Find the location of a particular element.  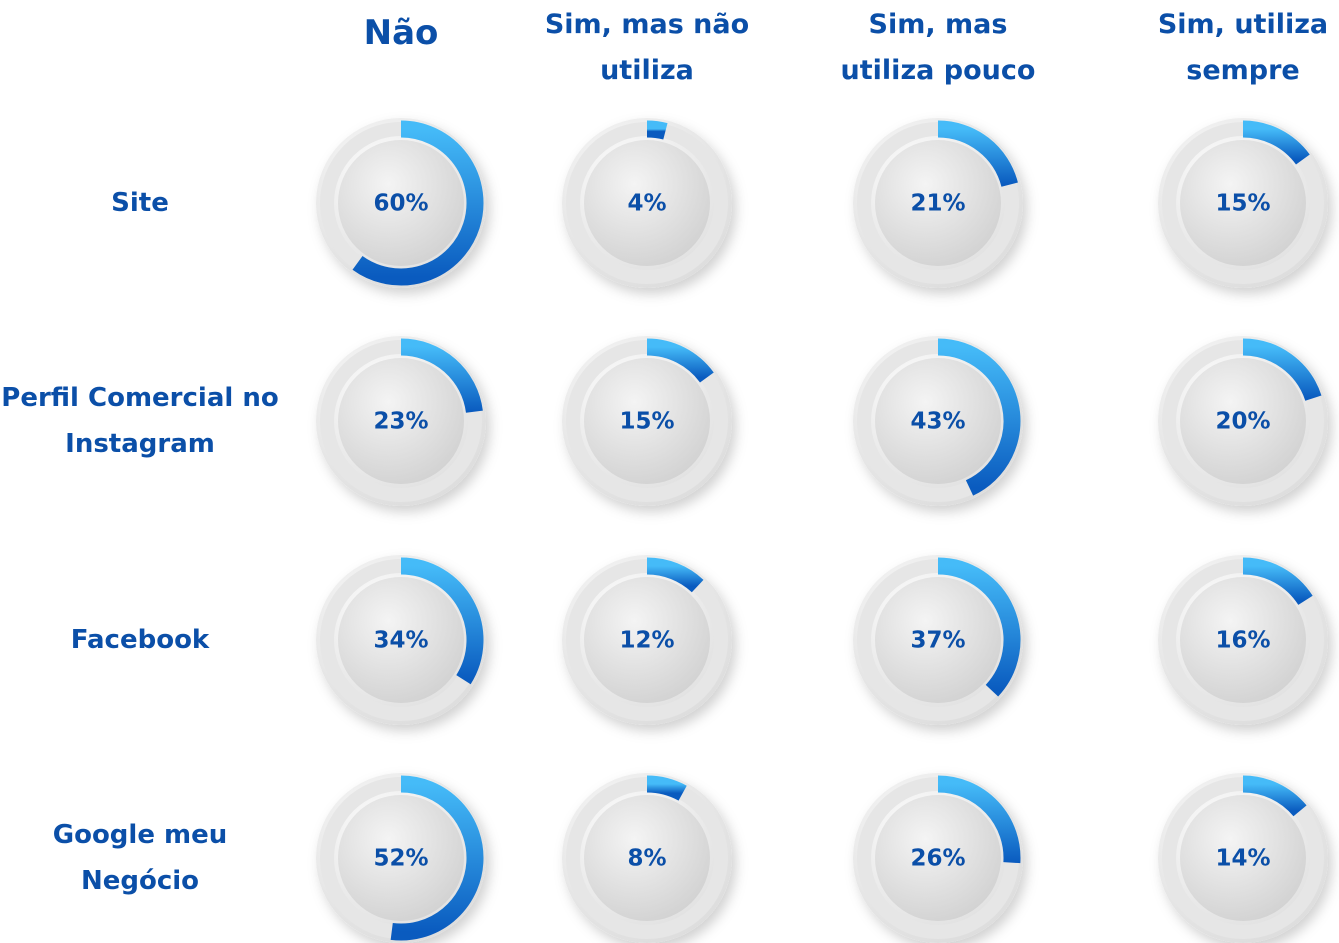

value-label: 37% is located at coordinates (937, 641).